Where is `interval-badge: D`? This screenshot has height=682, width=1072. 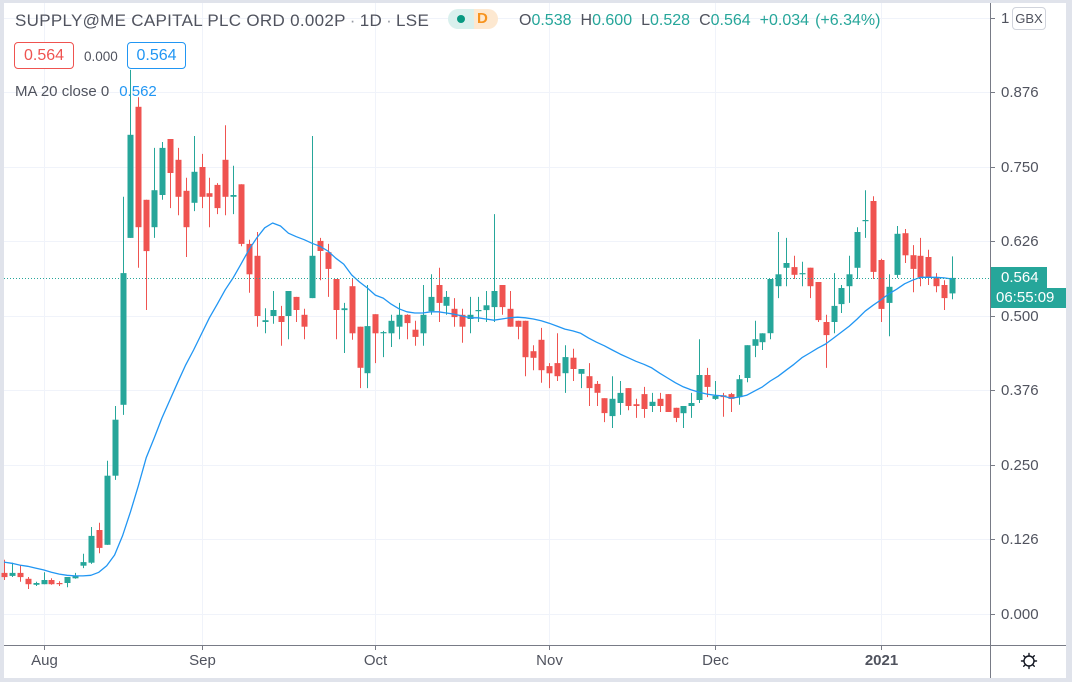 interval-badge: D is located at coordinates (486, 19).